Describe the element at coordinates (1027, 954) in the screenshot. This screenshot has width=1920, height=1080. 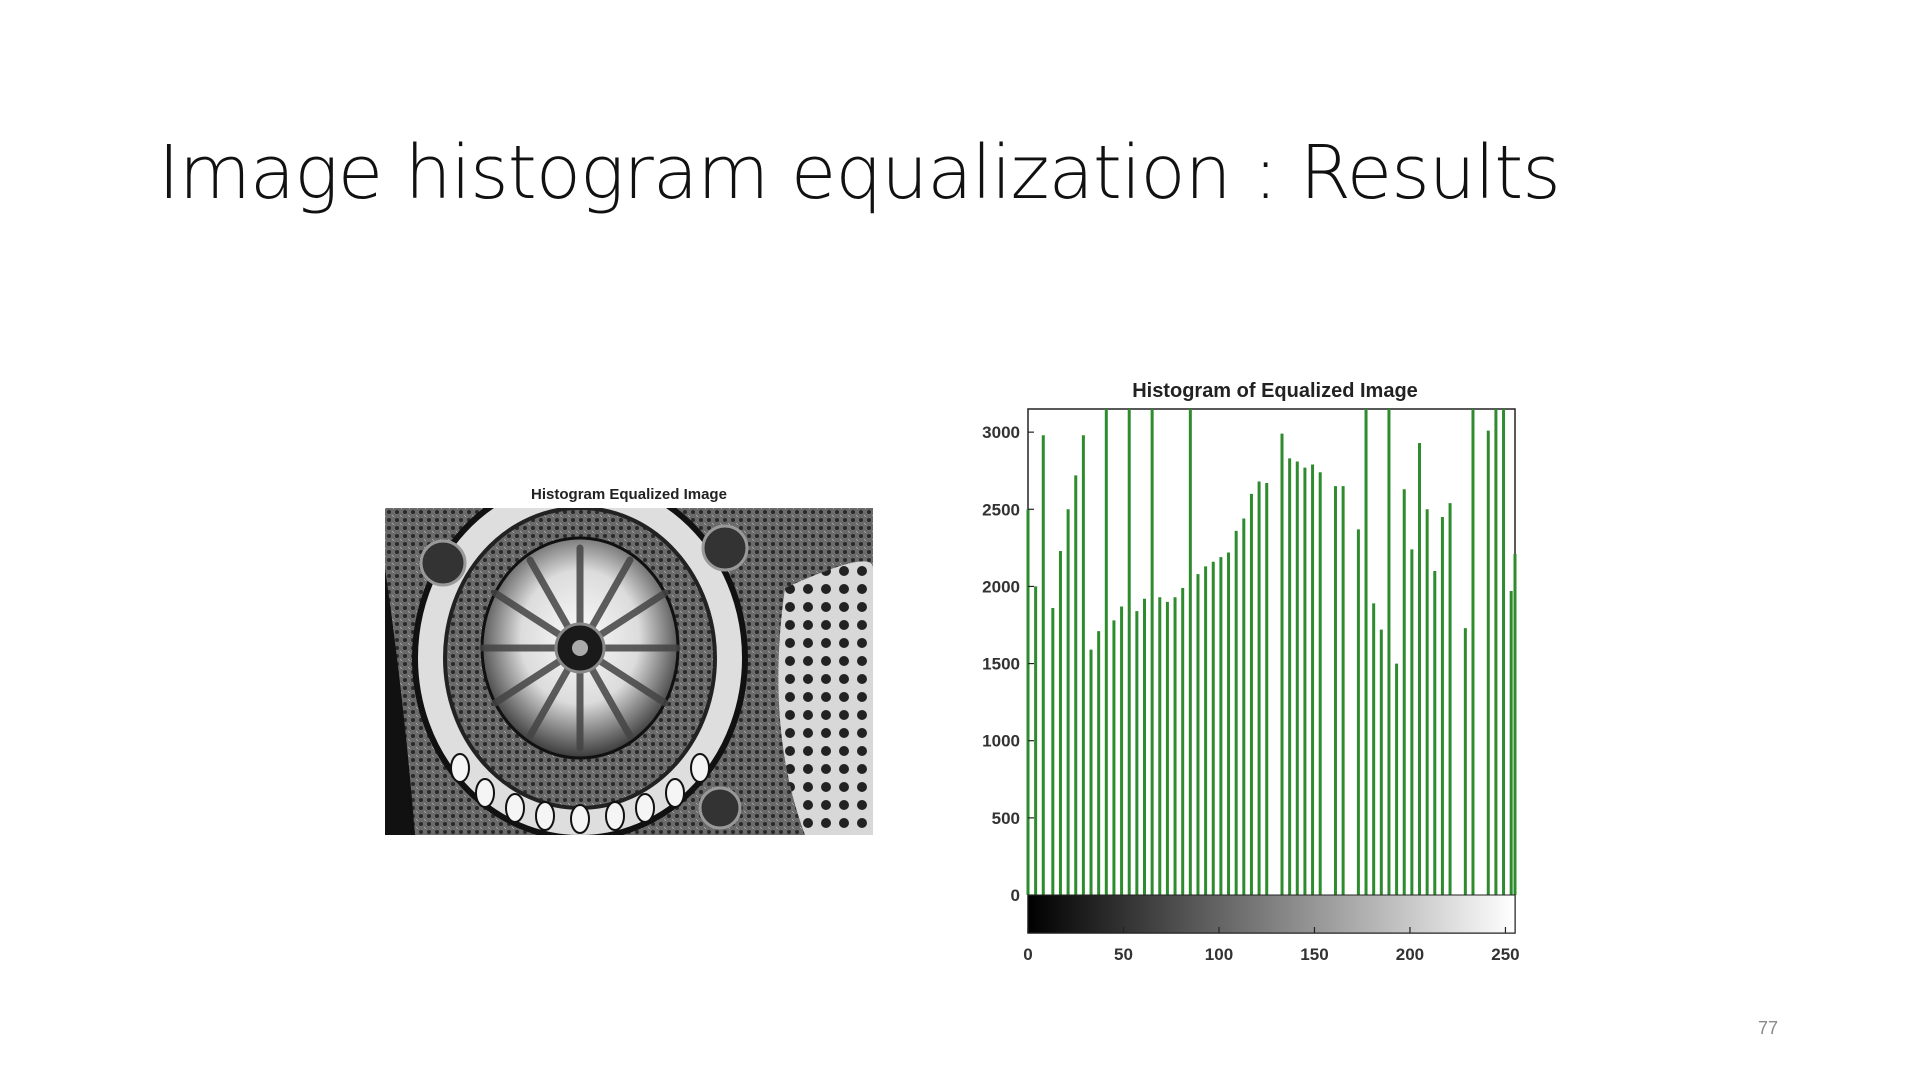
I see `x-tick-label: 0` at that location.